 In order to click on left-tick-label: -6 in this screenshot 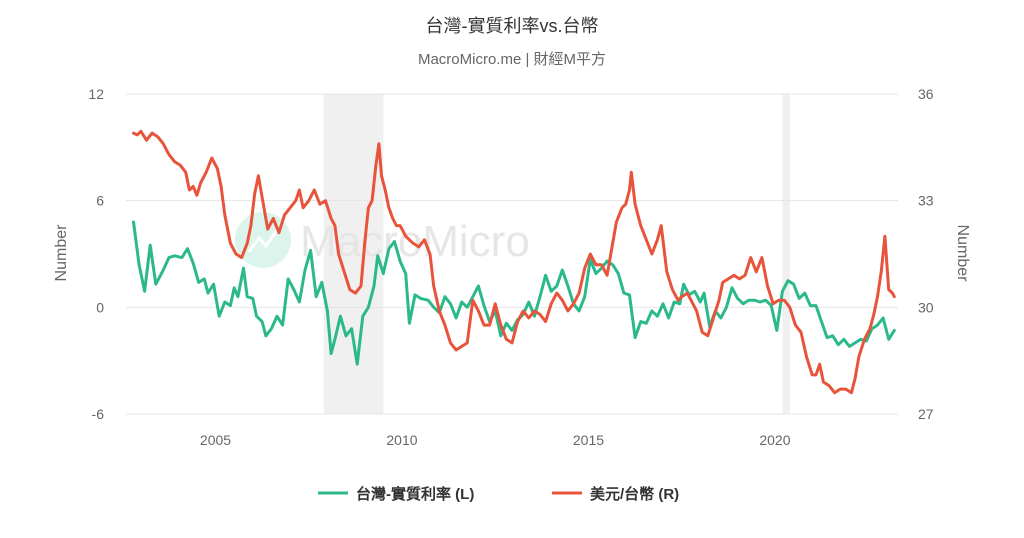, I will do `click(98, 414)`.